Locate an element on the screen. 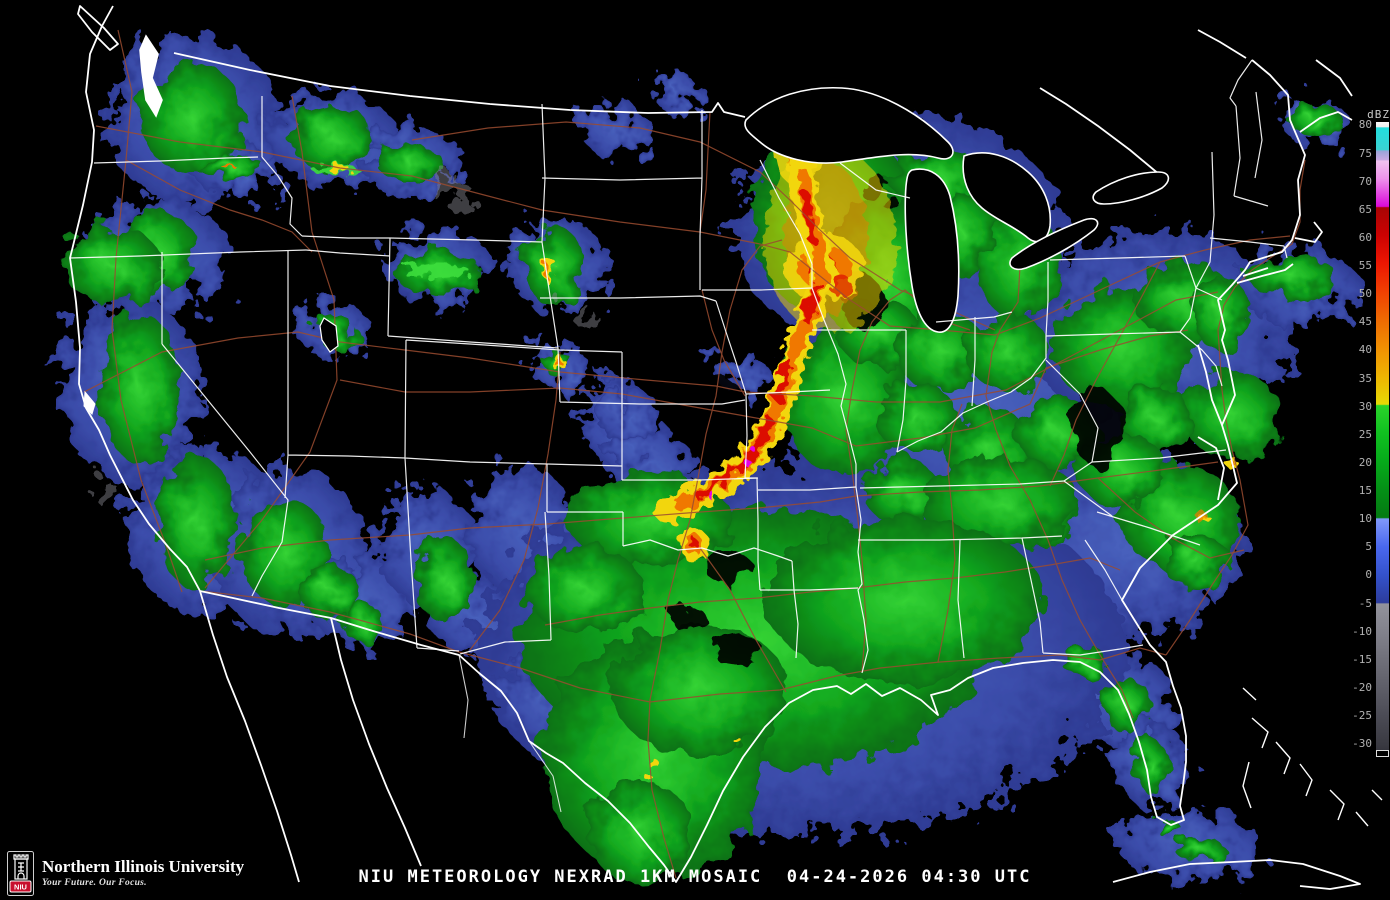  colorbar-tick-label: -5 is located at coordinates (1365, 603).